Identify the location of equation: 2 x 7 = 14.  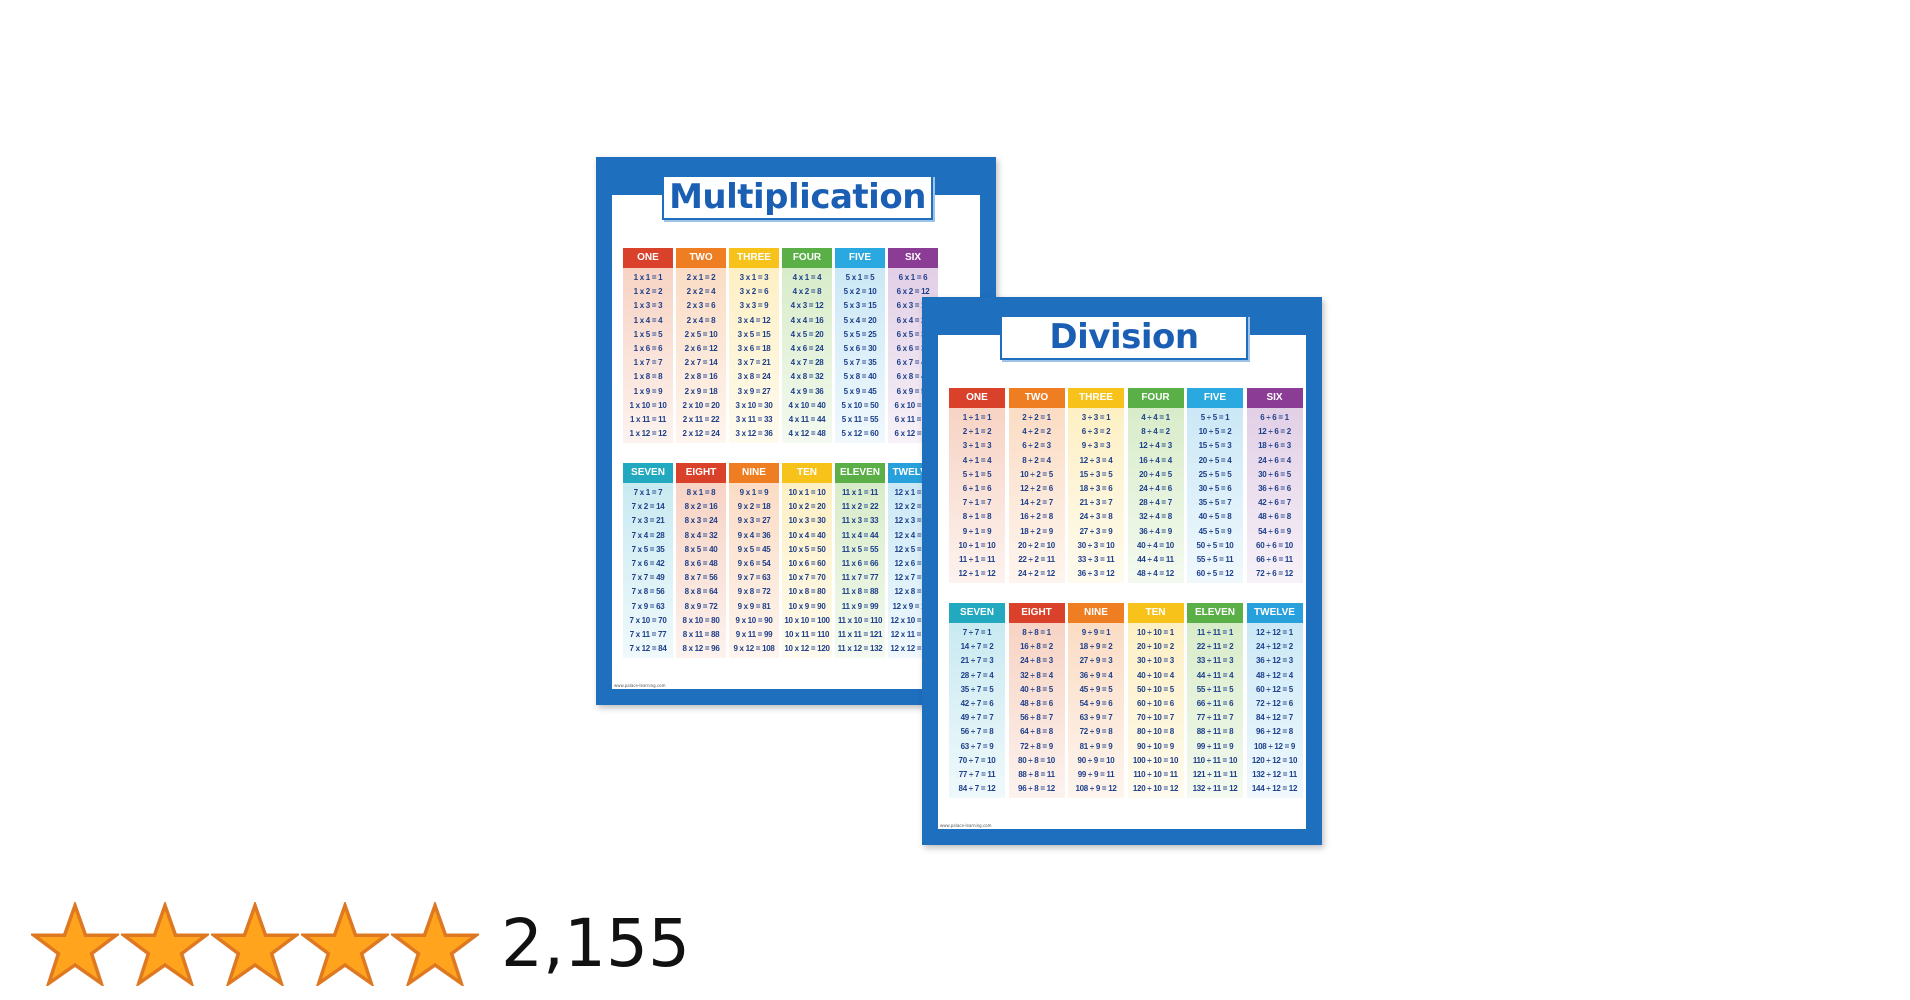
(701, 363).